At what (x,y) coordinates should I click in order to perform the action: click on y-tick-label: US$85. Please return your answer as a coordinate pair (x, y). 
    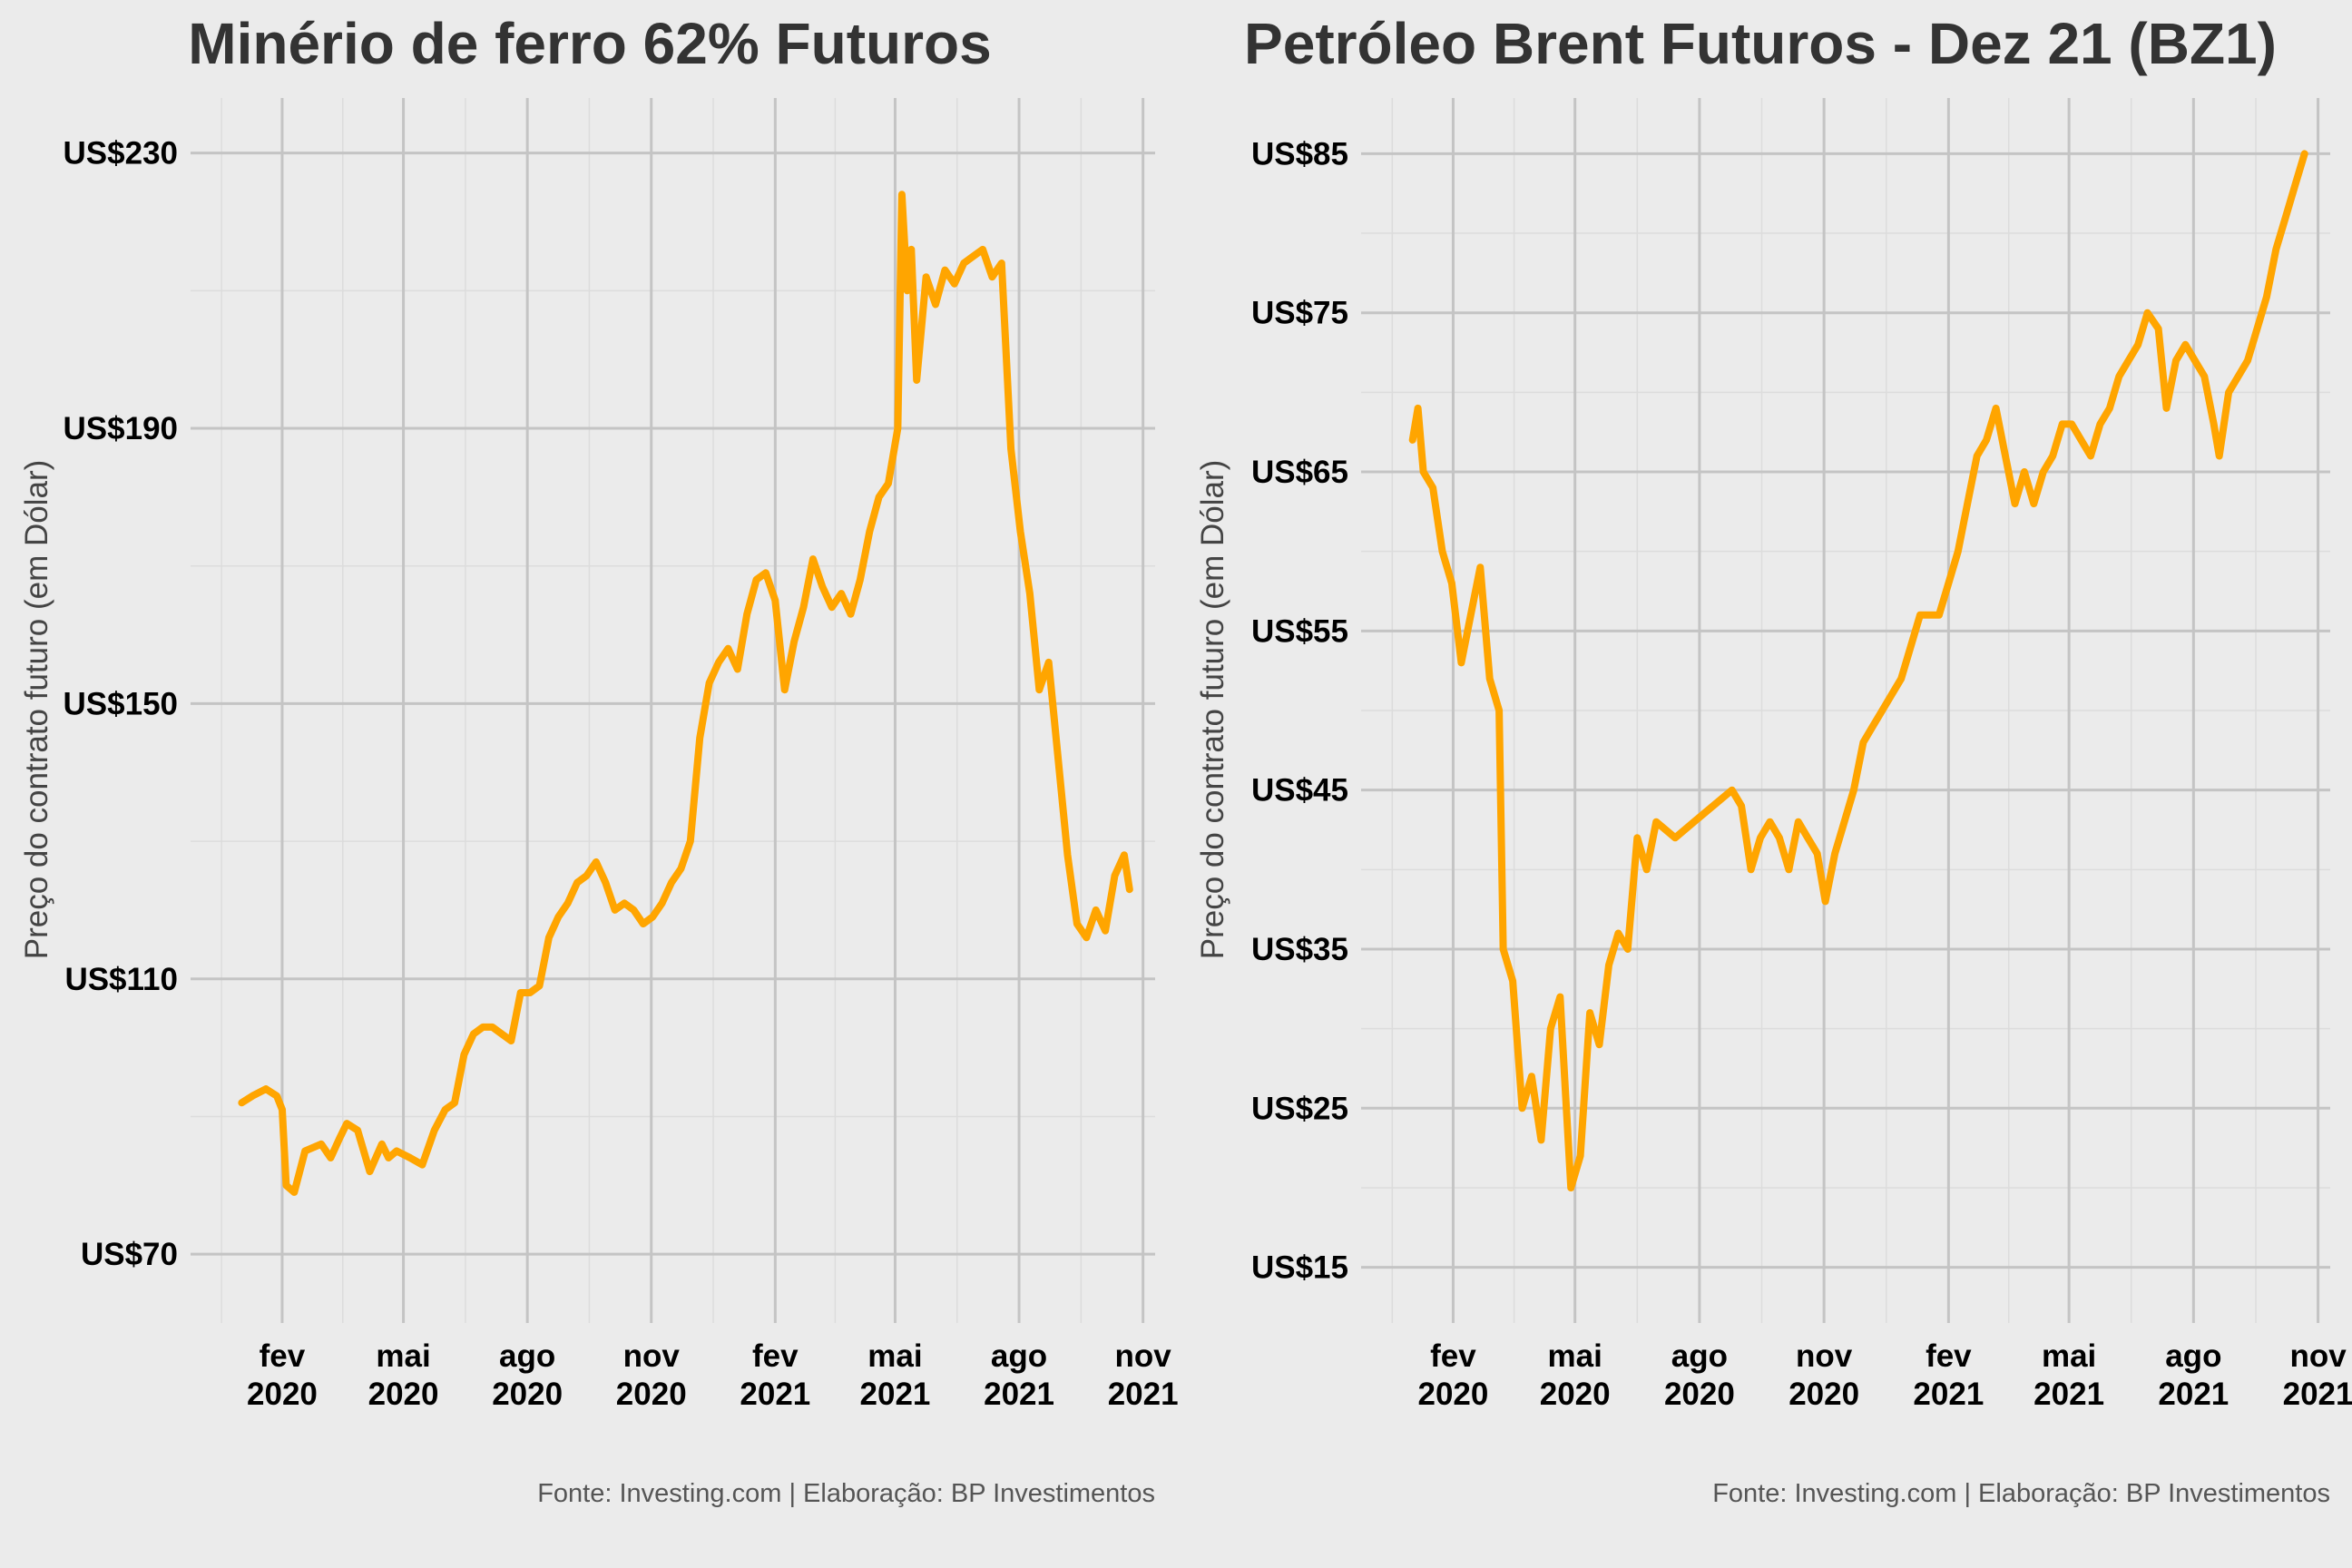
    Looking at the image, I should click on (1299, 154).